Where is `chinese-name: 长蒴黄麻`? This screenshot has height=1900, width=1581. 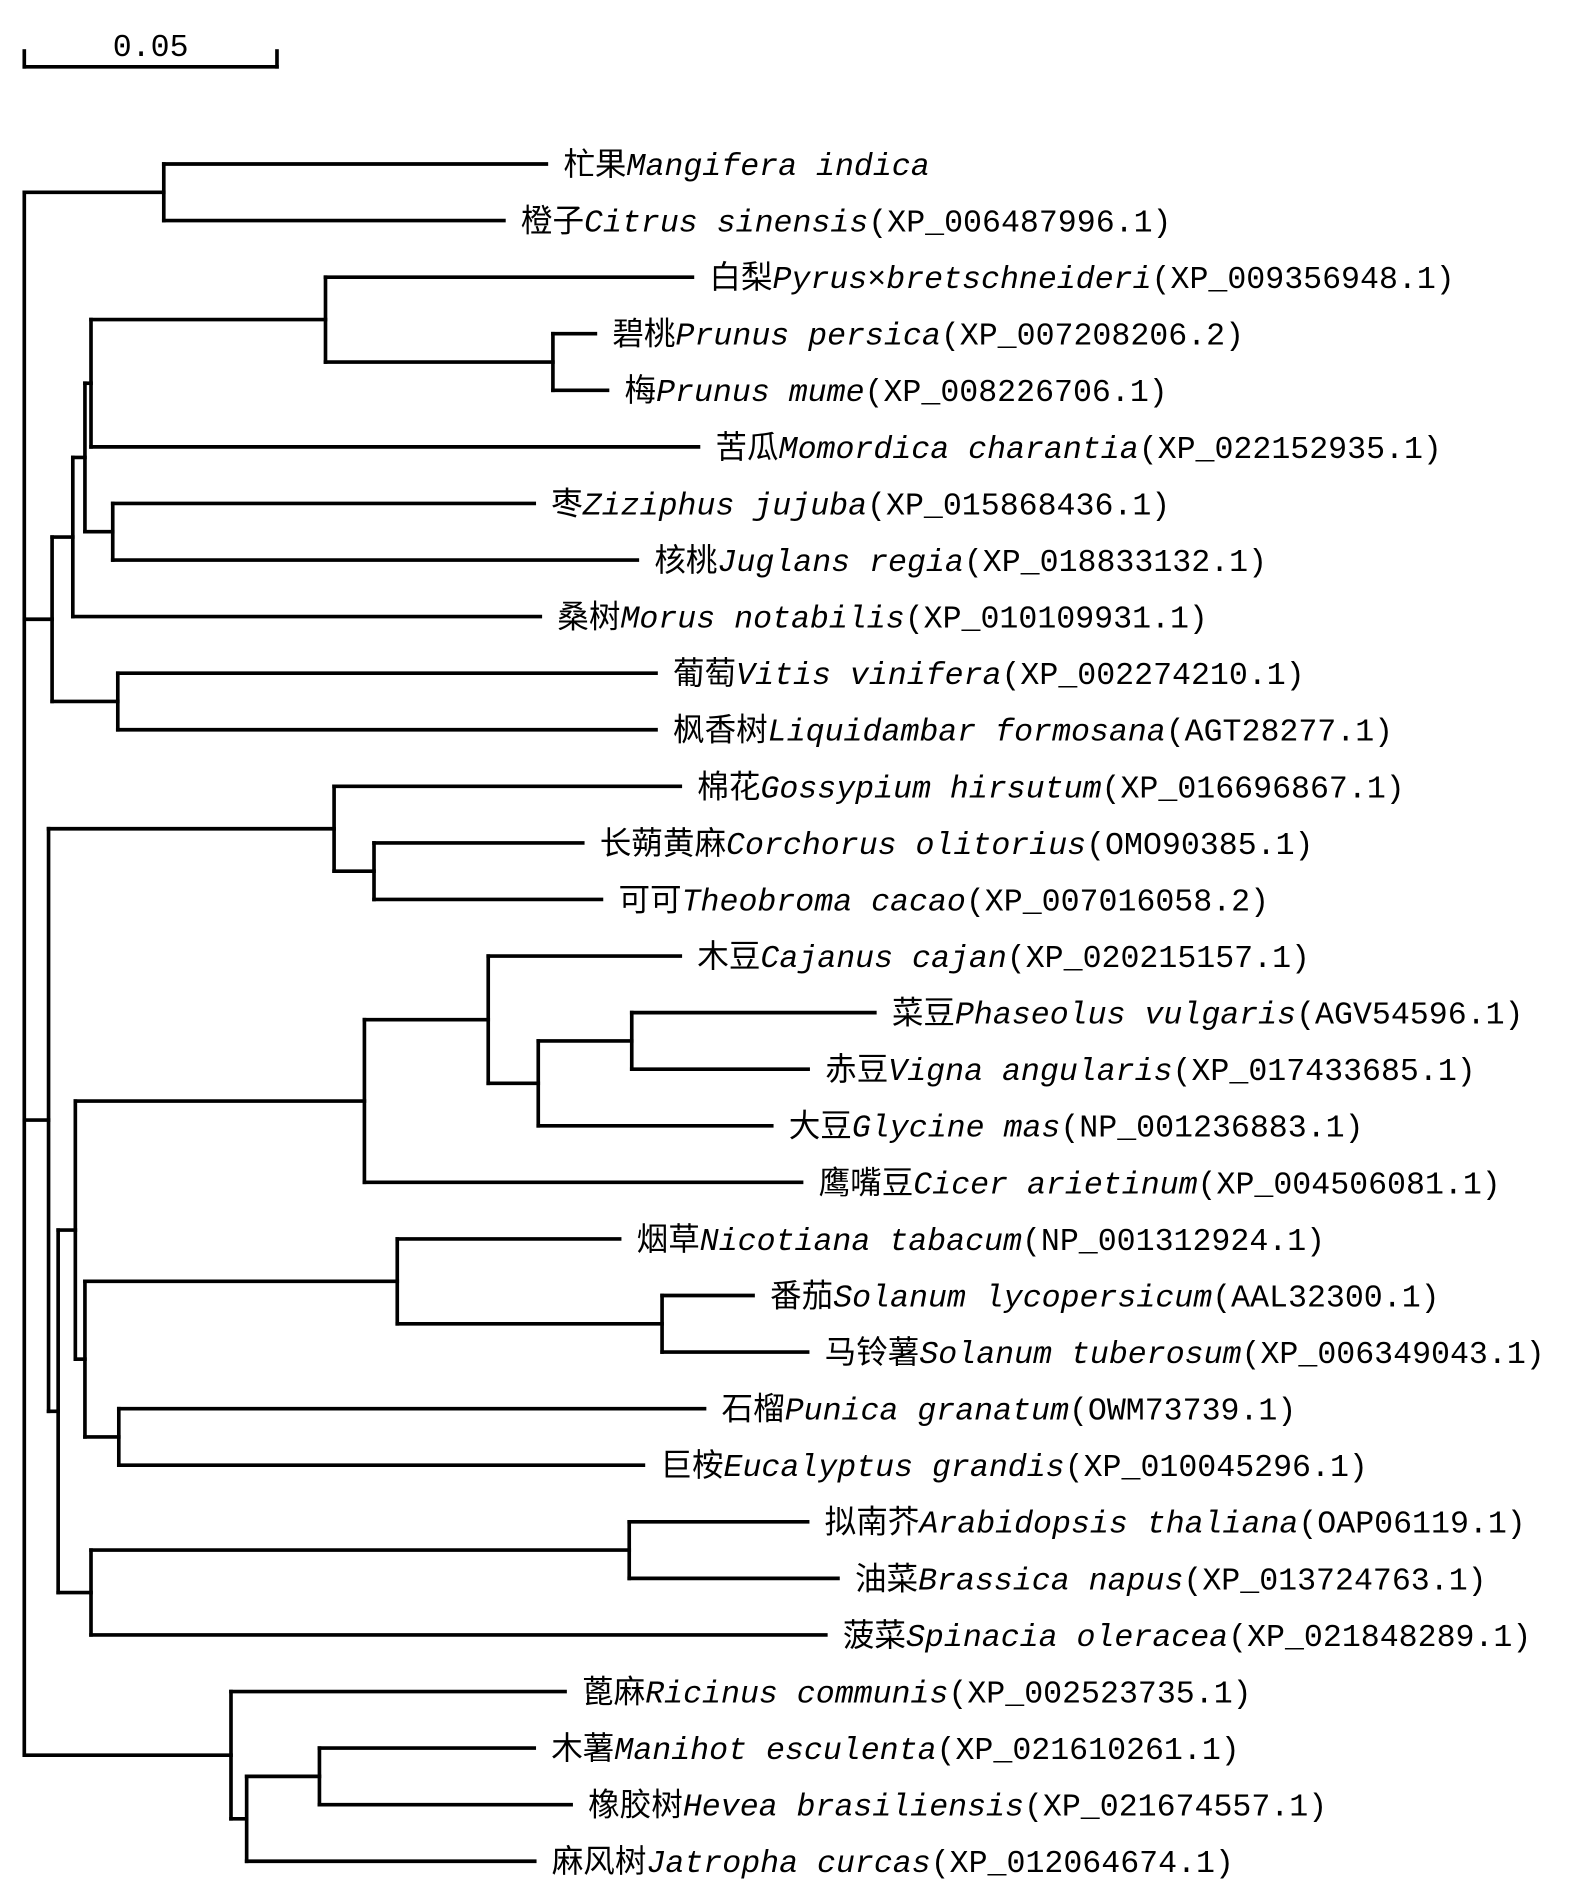 chinese-name: 长蒴黄麻 is located at coordinates (663, 845).